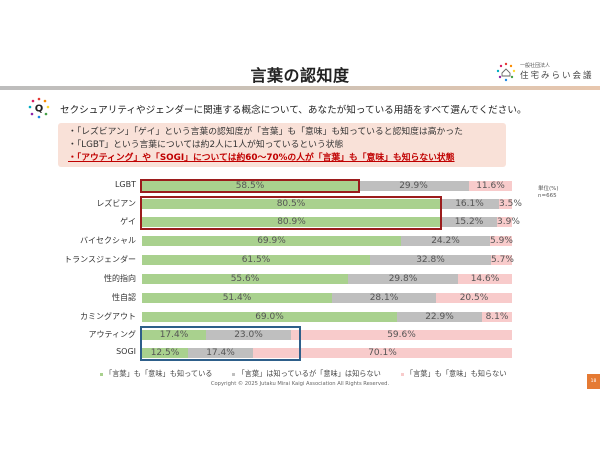  What do you see at coordinates (126, 351) in the screenshot?
I see `row-label: SOGI` at bounding box center [126, 351].